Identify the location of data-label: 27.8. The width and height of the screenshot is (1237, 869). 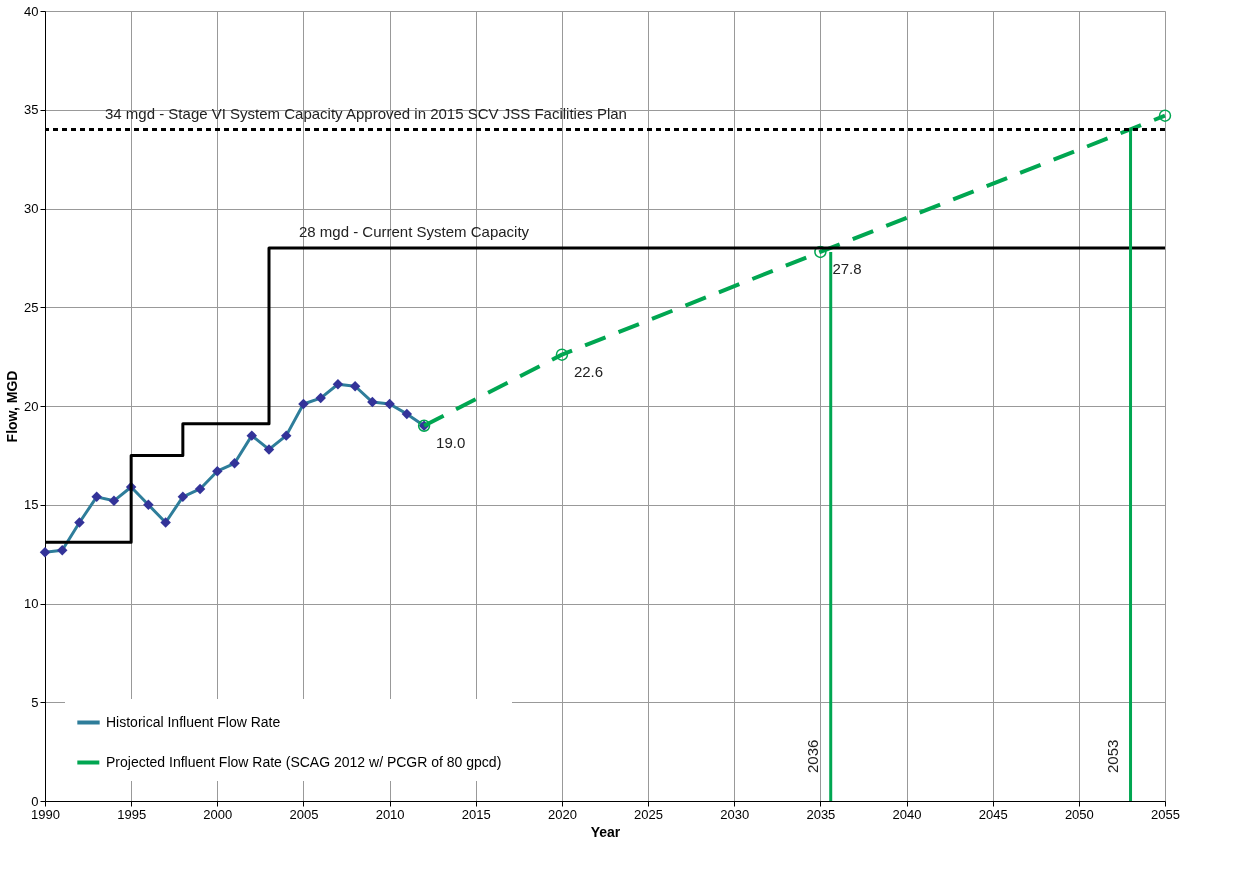
(847, 268).